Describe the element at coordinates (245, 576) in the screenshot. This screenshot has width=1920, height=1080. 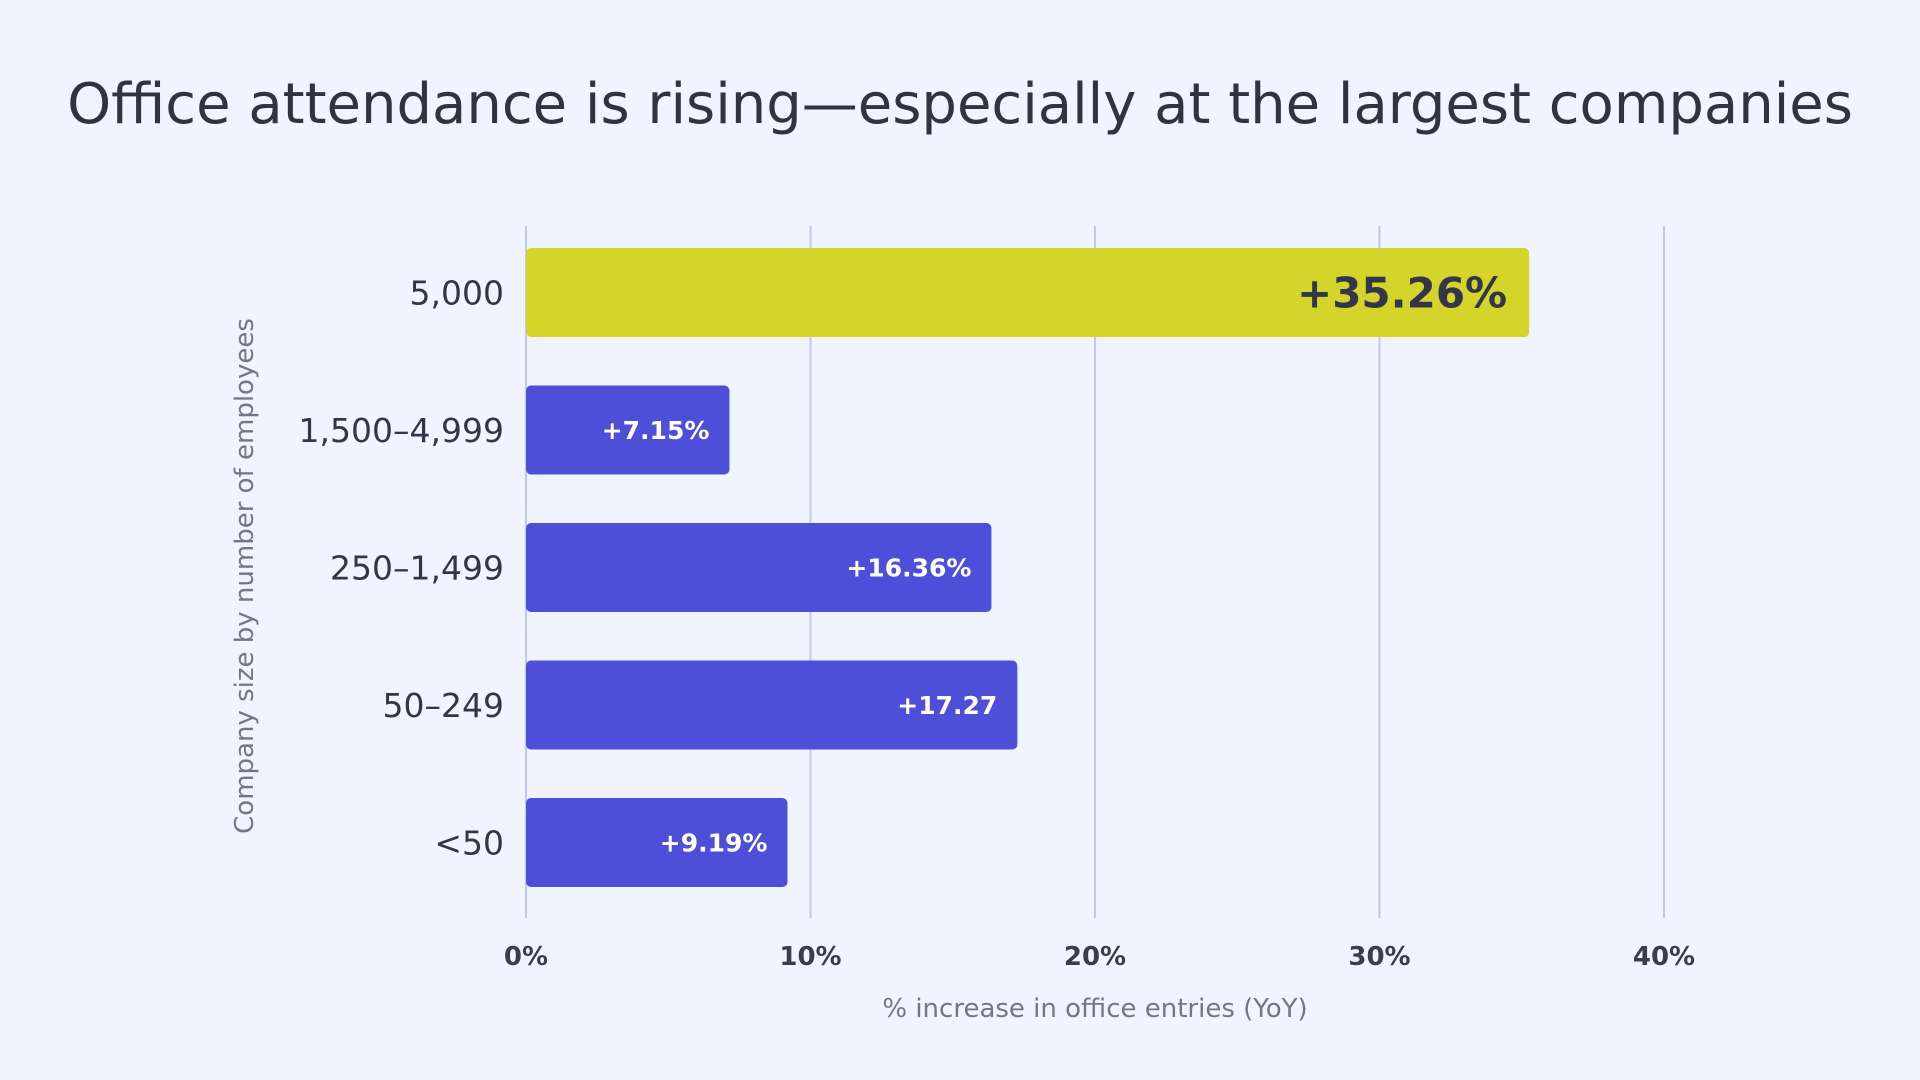
I see `y-axis-title: Company size by number of employees` at that location.